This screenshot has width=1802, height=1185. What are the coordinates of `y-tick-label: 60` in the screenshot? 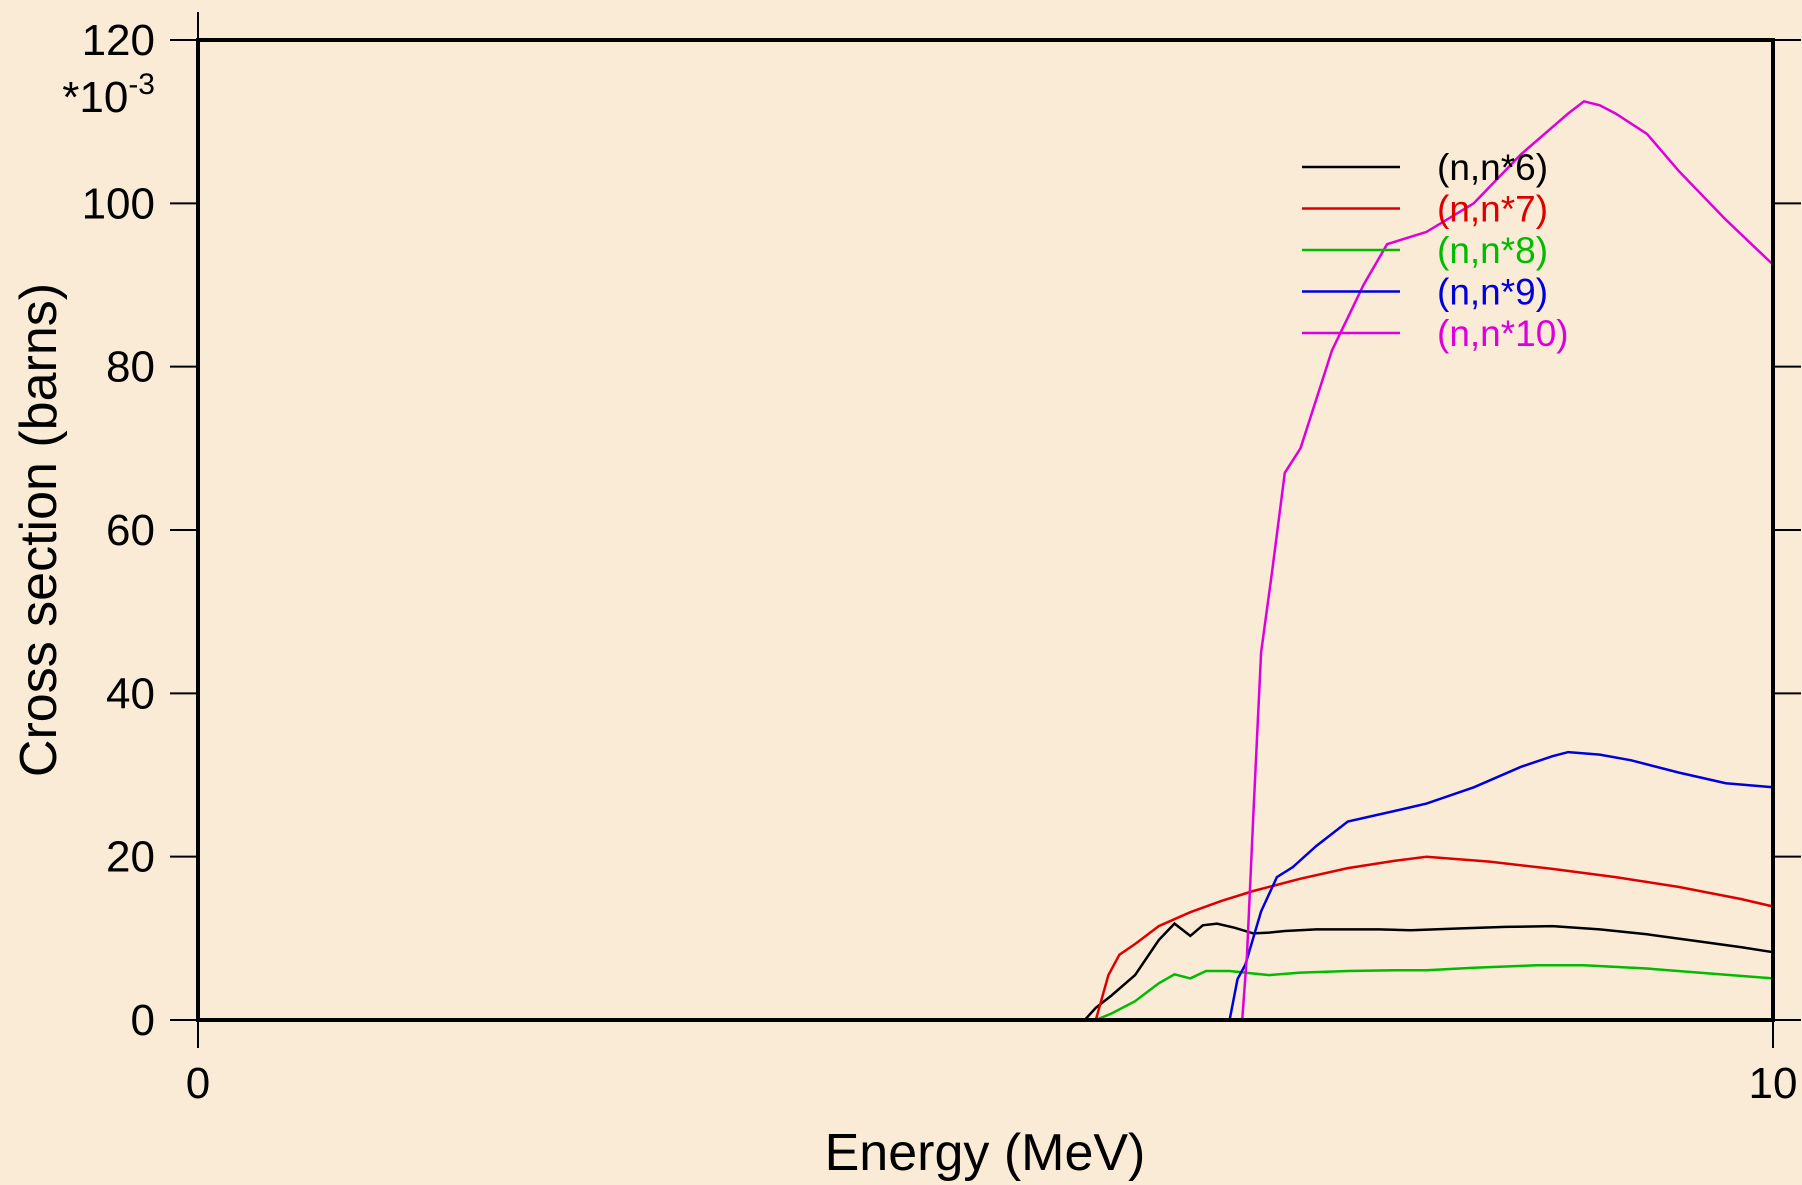 It's located at (130, 530).